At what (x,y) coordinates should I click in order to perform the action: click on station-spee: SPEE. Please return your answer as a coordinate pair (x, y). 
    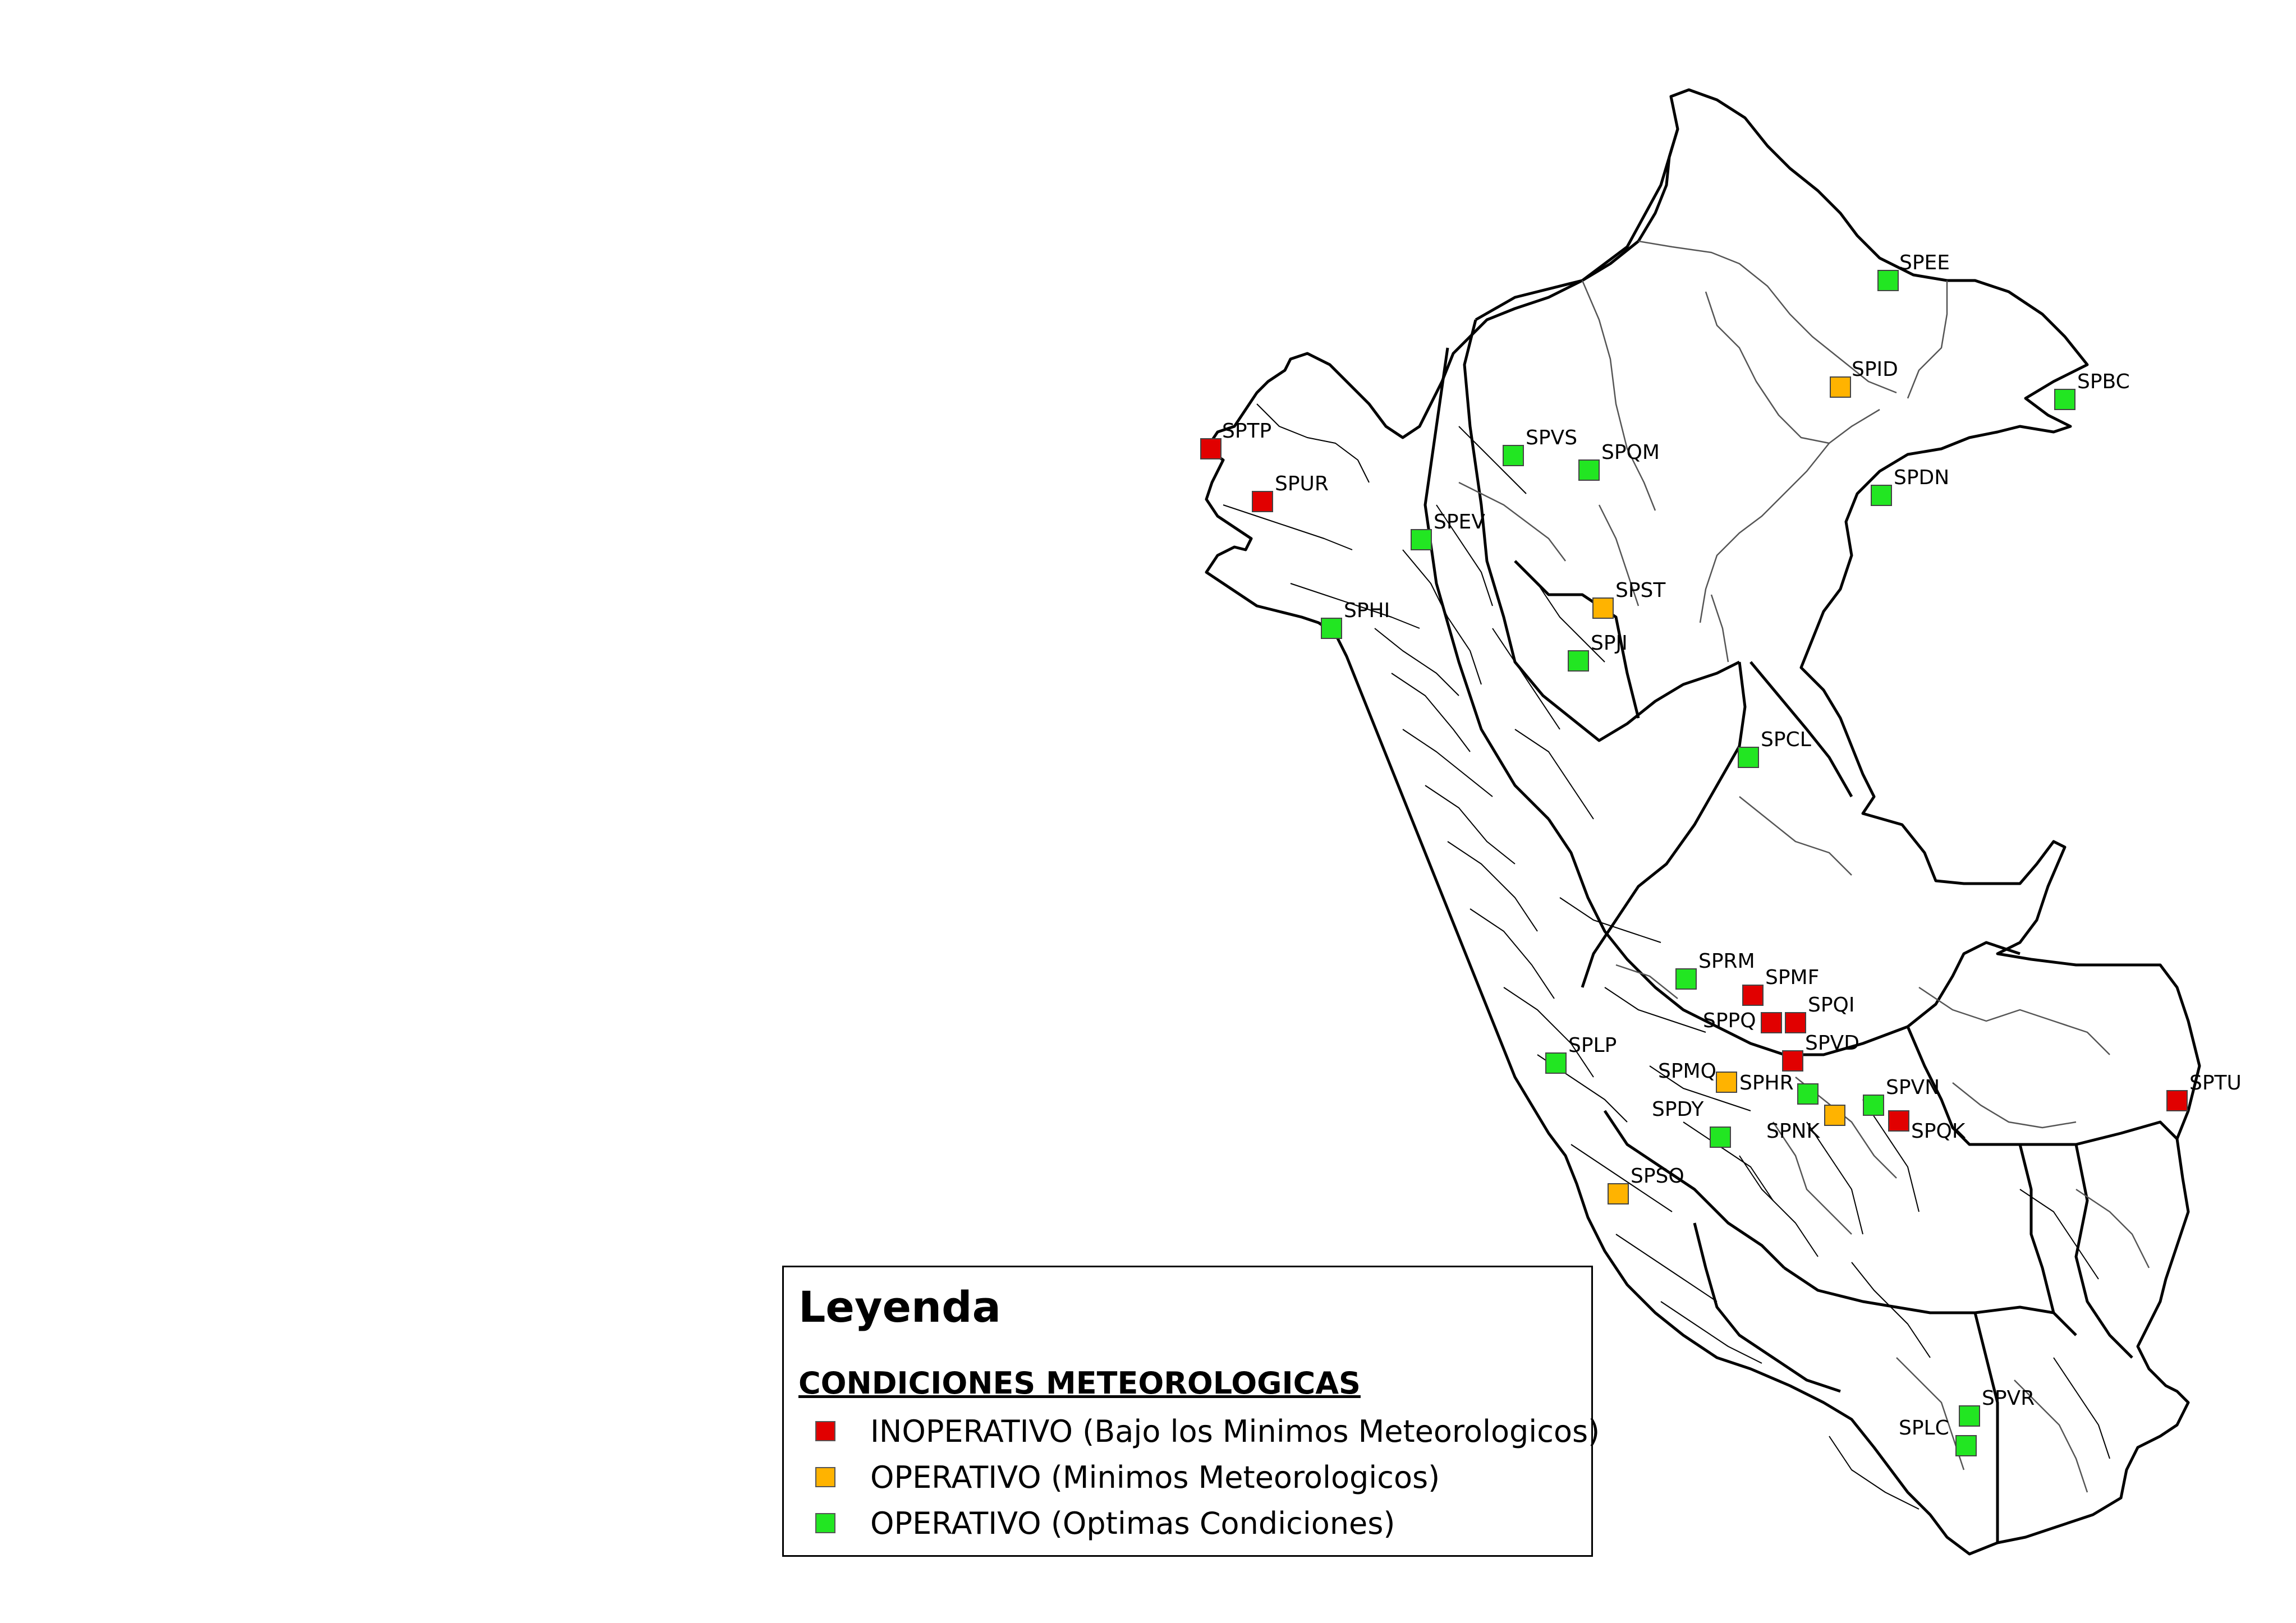
    Looking at the image, I should click on (1913, 271).